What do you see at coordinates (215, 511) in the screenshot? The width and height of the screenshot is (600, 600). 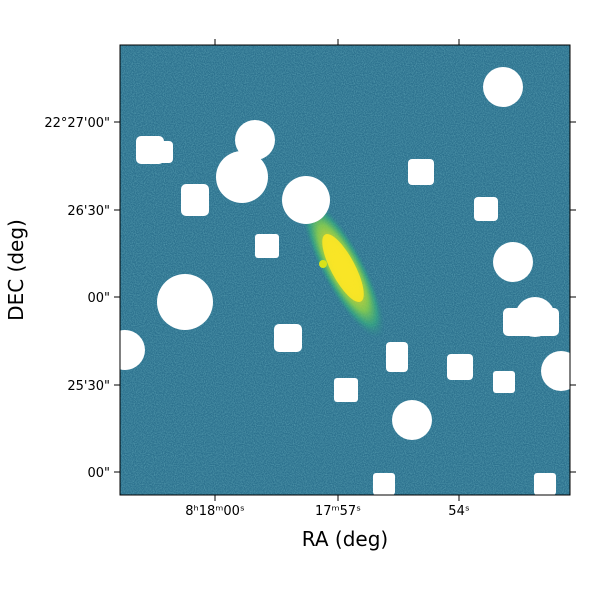 I see `x-tick-label: 8ʰ18ᵐ00ˢ` at bounding box center [215, 511].